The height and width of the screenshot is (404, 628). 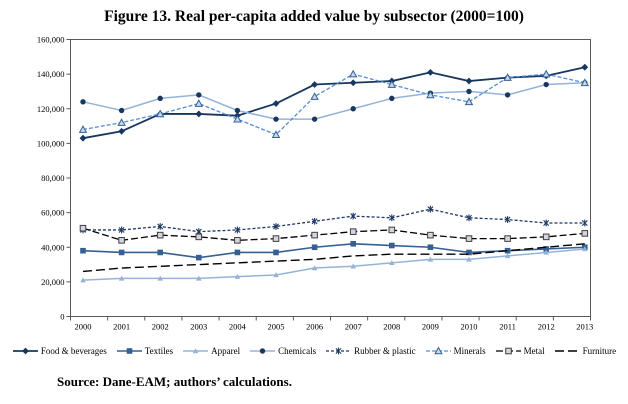 What do you see at coordinates (52, 247) in the screenshot?
I see `y-axis-tick-label: 40,000` at bounding box center [52, 247].